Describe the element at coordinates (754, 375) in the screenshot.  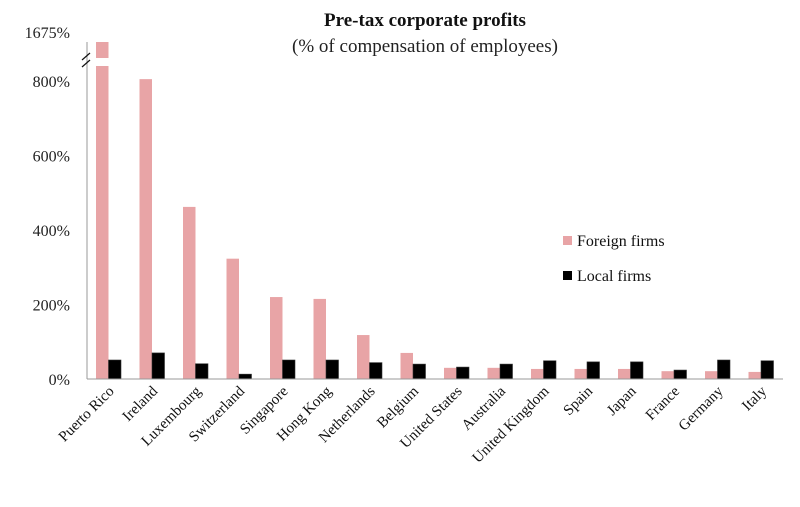
I see `bar-foreign-firms-italy` at that location.